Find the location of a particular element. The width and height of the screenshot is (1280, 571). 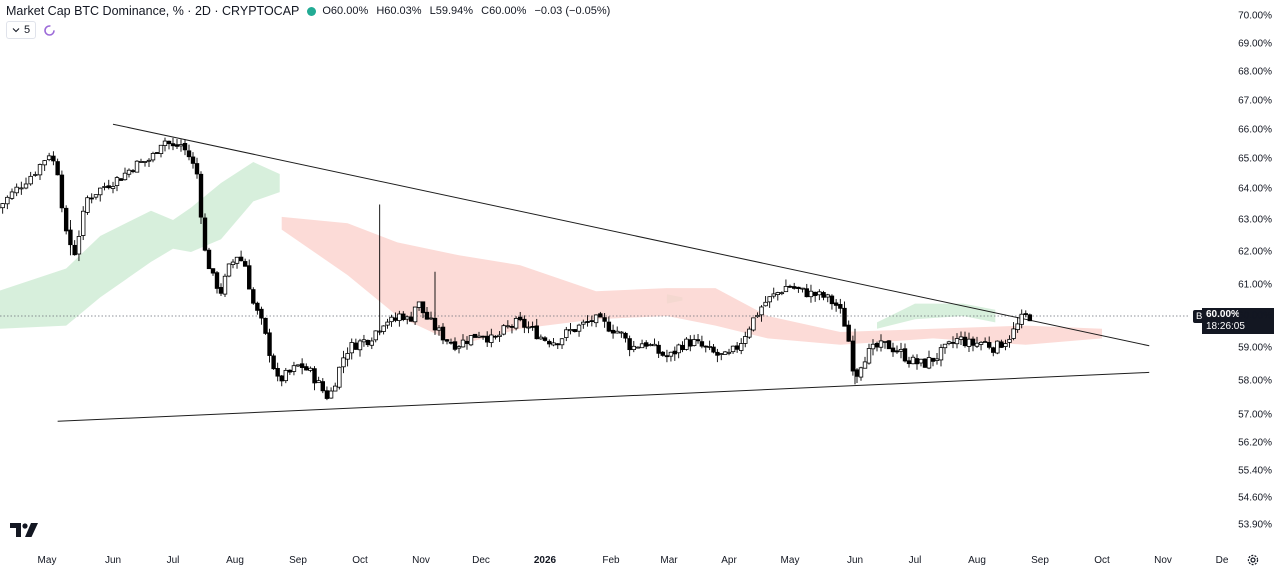

price-tick-label: 55.40% is located at coordinates (1255, 471).